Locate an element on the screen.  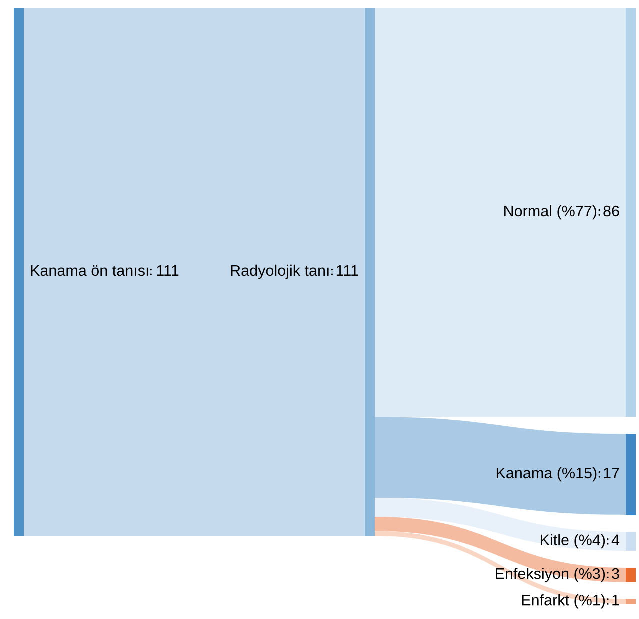
data-label: 86 is located at coordinates (612, 211).